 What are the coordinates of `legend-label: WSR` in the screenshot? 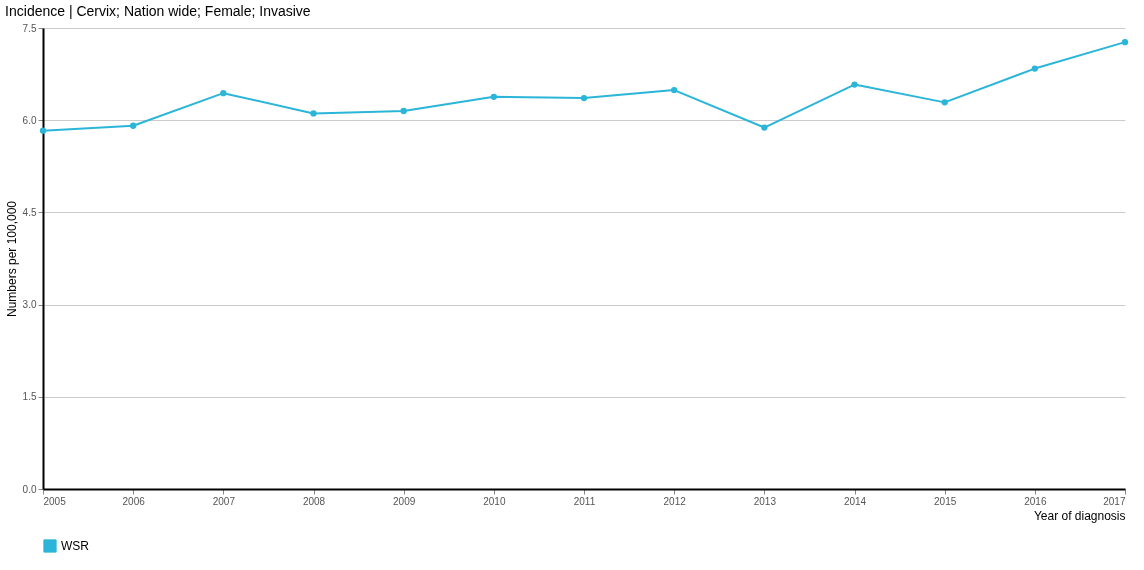 It's located at (75, 546).